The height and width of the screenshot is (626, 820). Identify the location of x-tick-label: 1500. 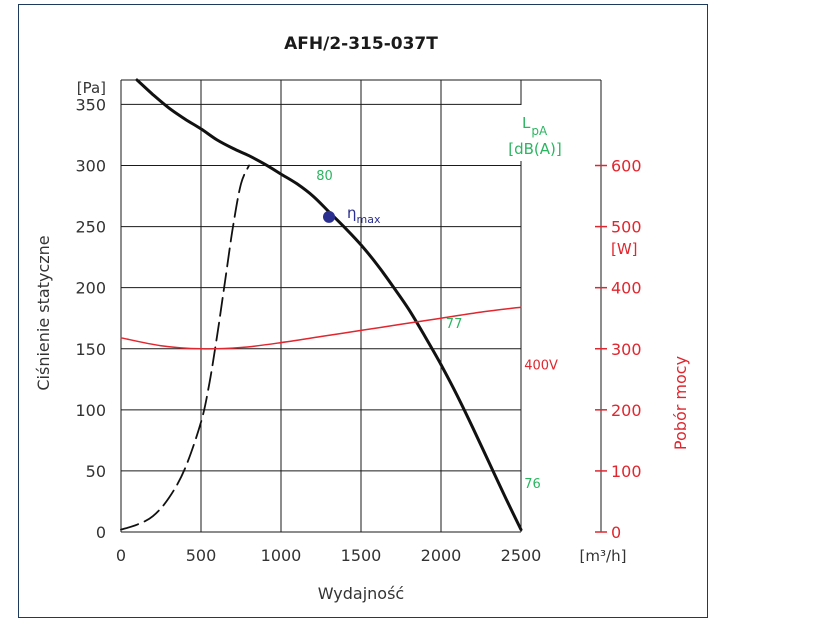
(361, 555).